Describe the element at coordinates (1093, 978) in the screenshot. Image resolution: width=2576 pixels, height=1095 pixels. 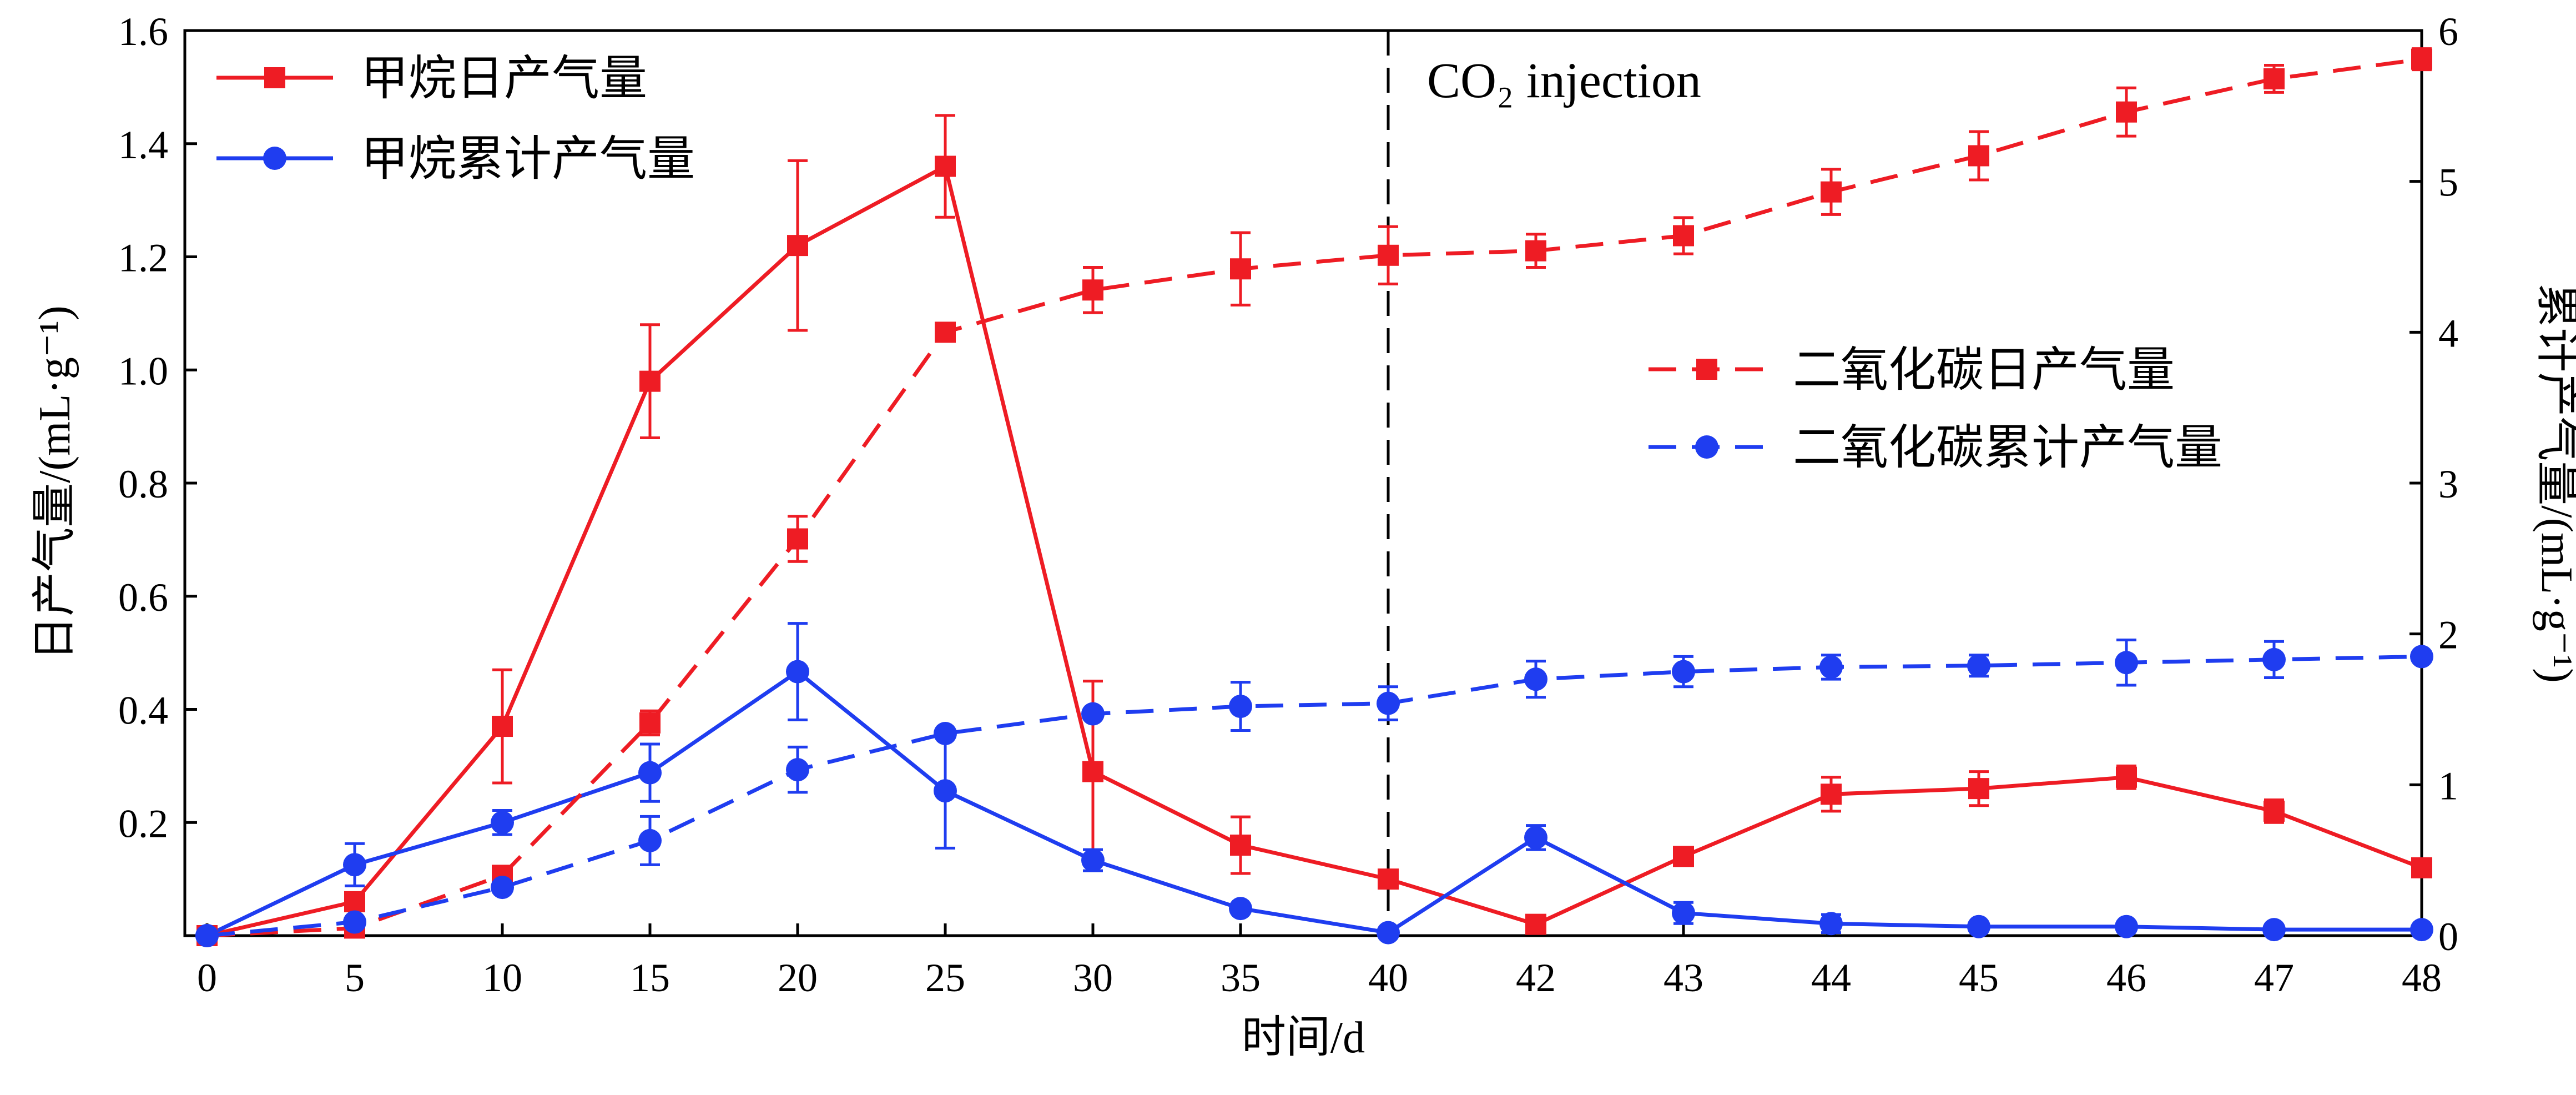
I see `x-tick-label: 30` at that location.